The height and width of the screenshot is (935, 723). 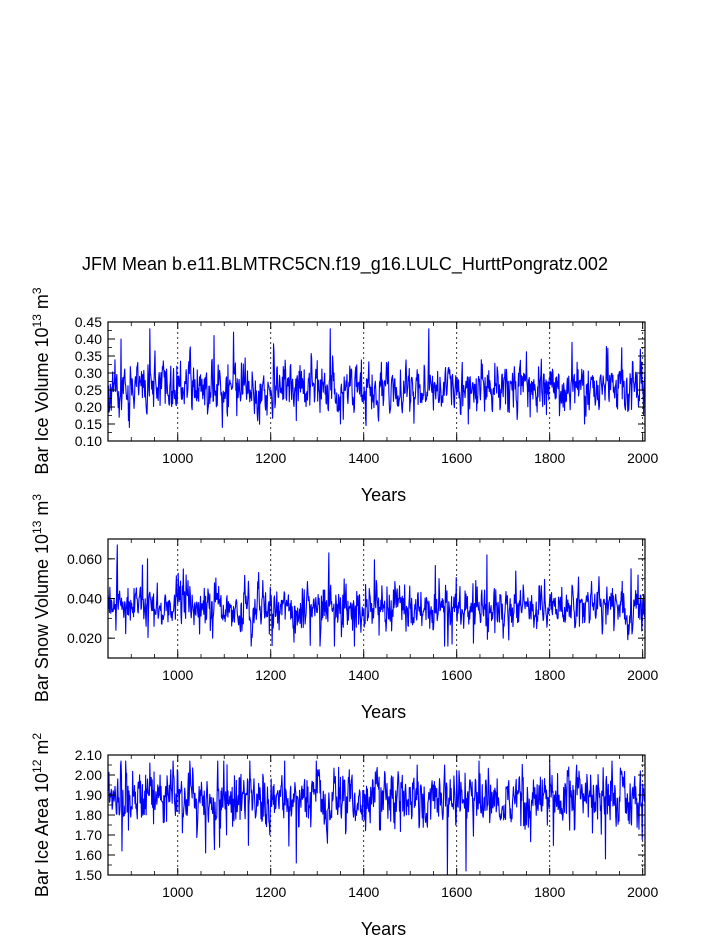 What do you see at coordinates (88, 373) in the screenshot?
I see `y-tick-label: 0.30` at bounding box center [88, 373].